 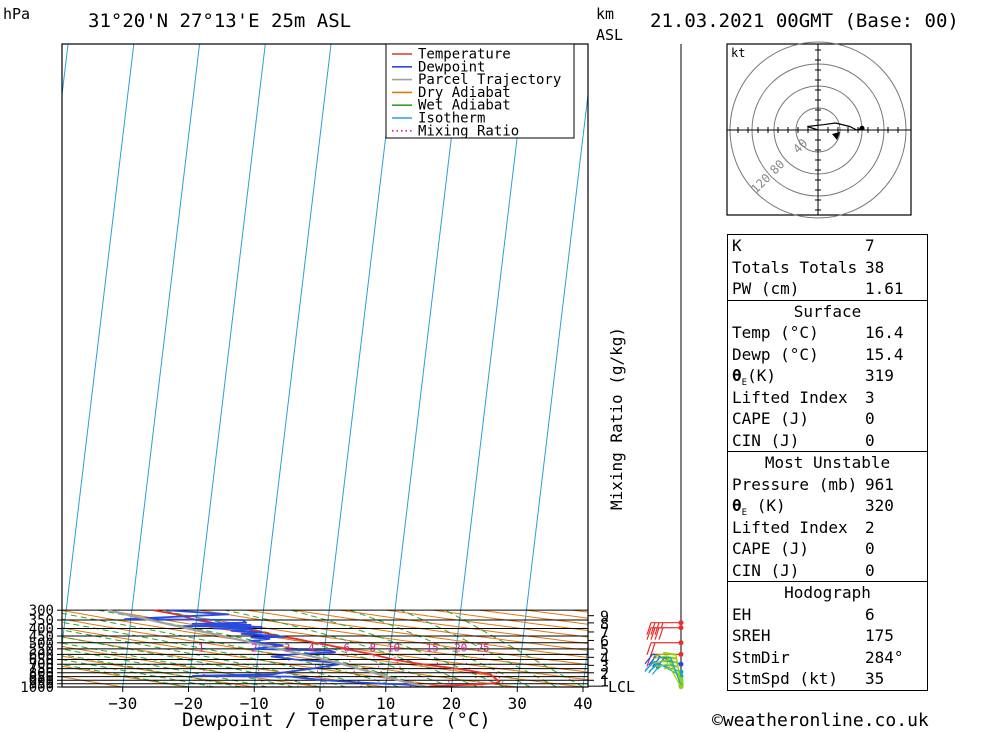 What do you see at coordinates (754, 377) in the screenshot?
I see `surface-theta-label: θE(K)` at bounding box center [754, 377].